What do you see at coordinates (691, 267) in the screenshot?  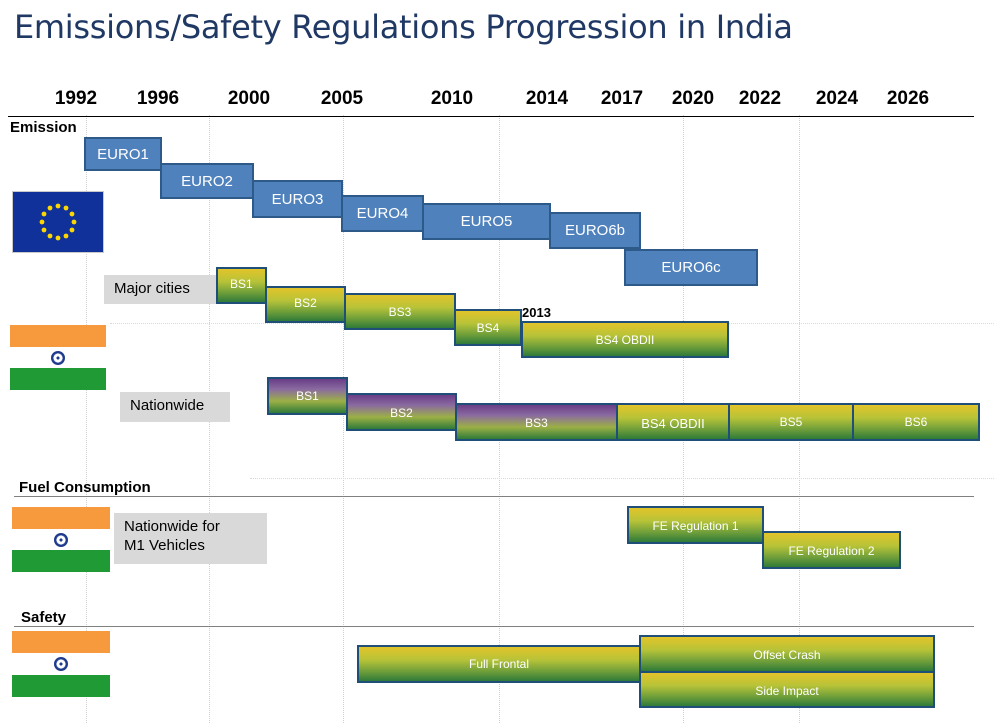 I see `euro6c-bar: EURO6c` at bounding box center [691, 267].